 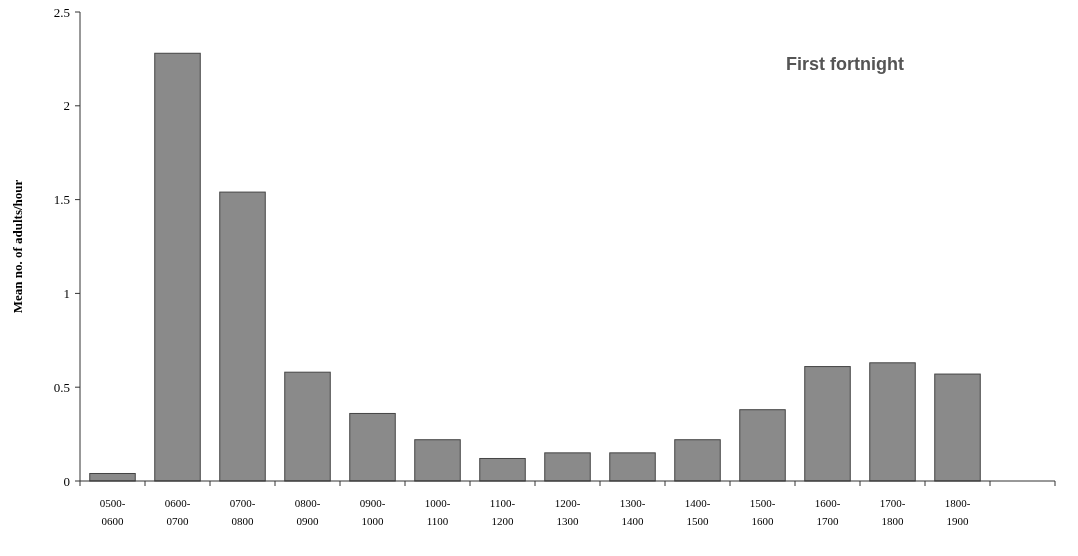 What do you see at coordinates (892, 512) in the screenshot?
I see `x-tick-label: 1700-1800` at bounding box center [892, 512].